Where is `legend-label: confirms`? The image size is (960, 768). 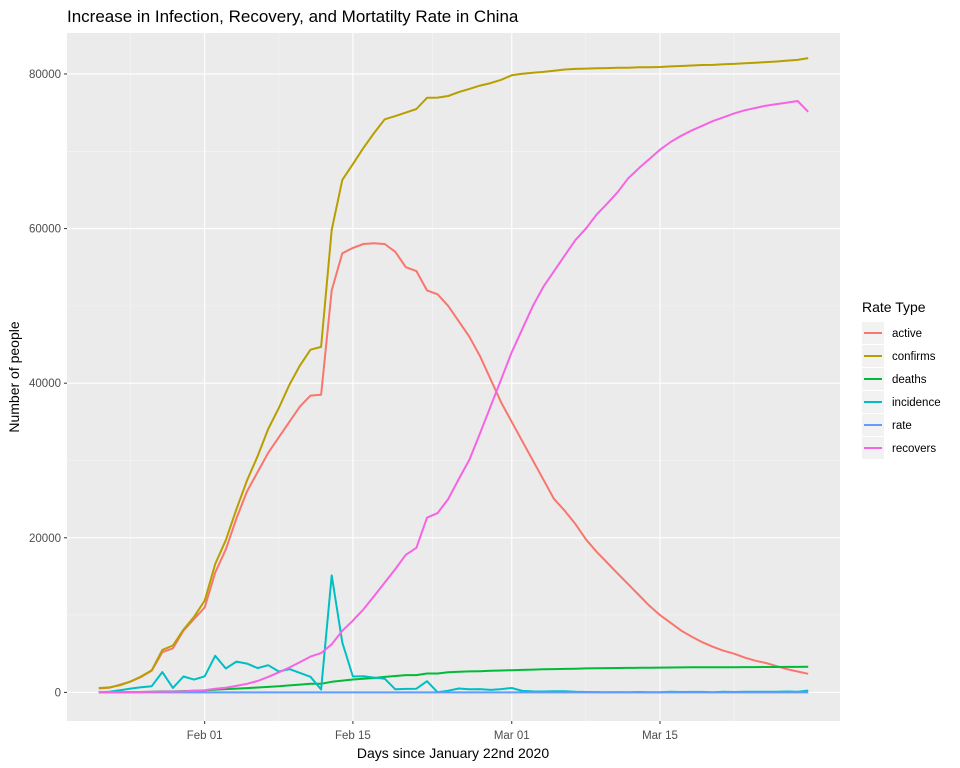 legend-label: confirms is located at coordinates (914, 357).